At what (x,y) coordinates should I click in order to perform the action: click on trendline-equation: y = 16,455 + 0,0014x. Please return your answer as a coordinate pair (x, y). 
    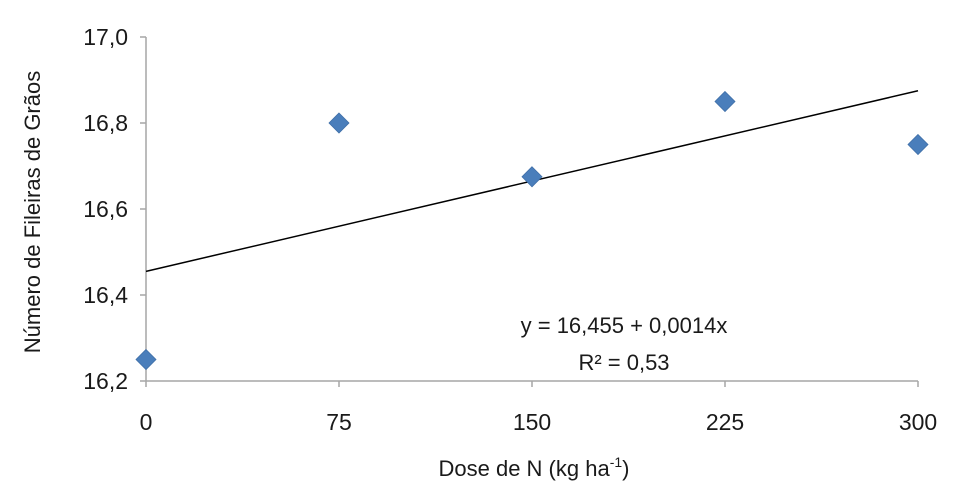
    Looking at the image, I should click on (624, 325).